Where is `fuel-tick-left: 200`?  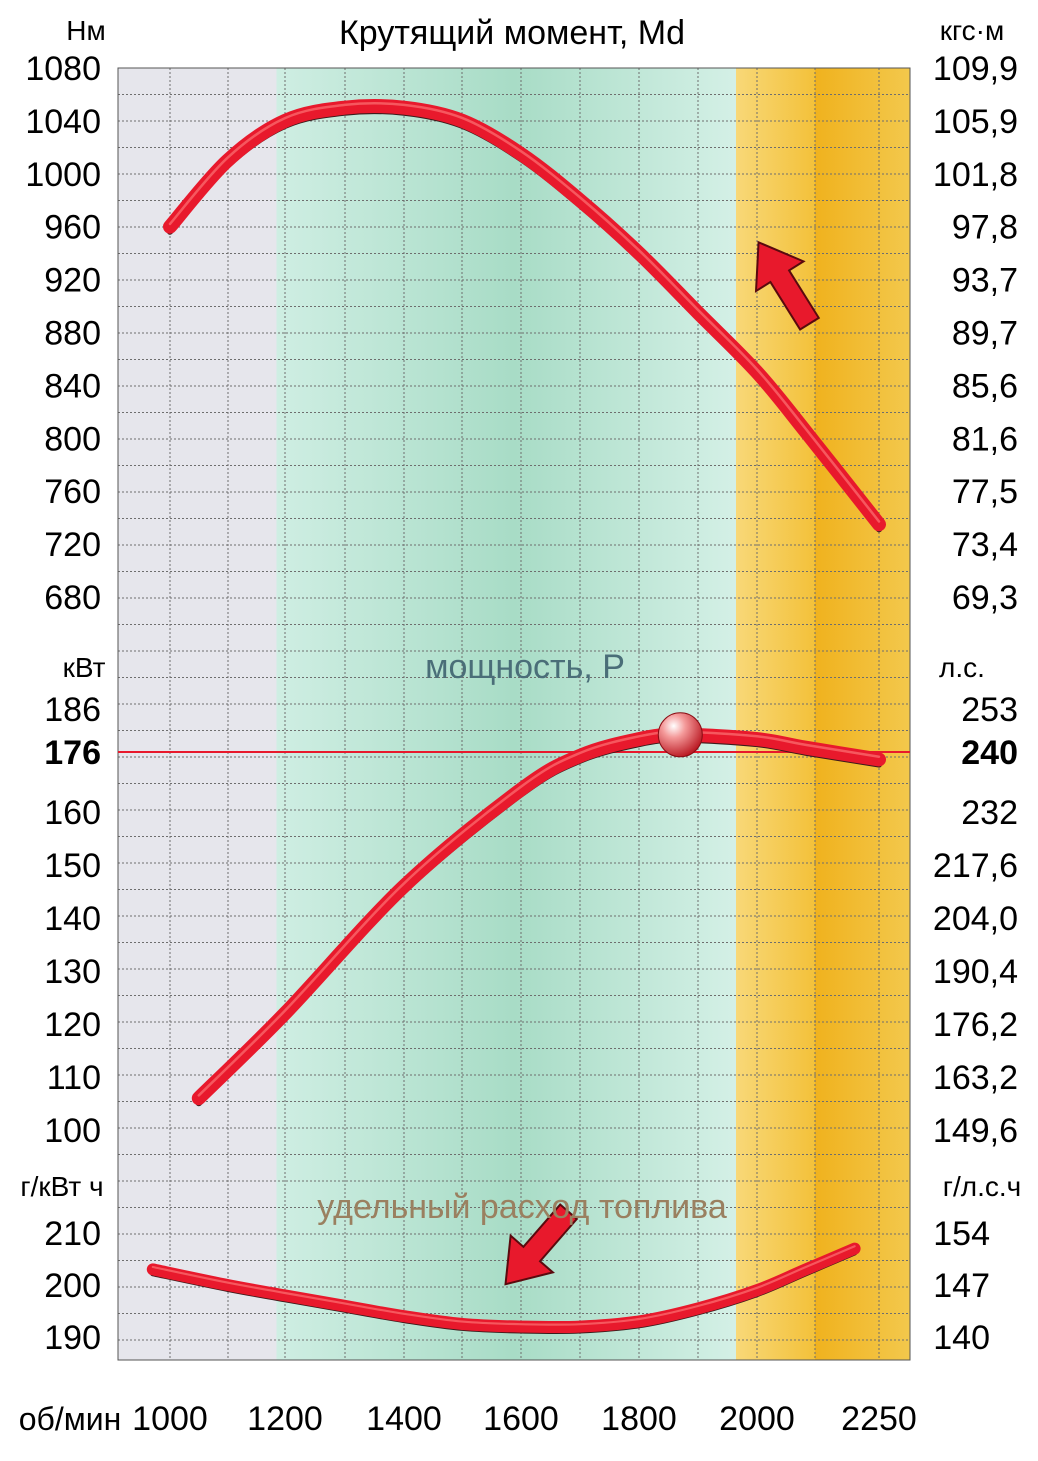 fuel-tick-left: 200 is located at coordinates (72, 1286).